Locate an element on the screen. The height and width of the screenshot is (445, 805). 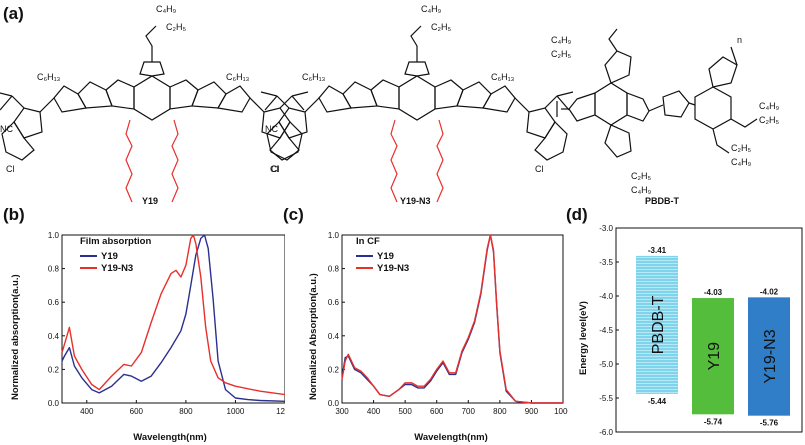
y19-hex-right: C₆H₁₃ is located at coordinates (238, 77).